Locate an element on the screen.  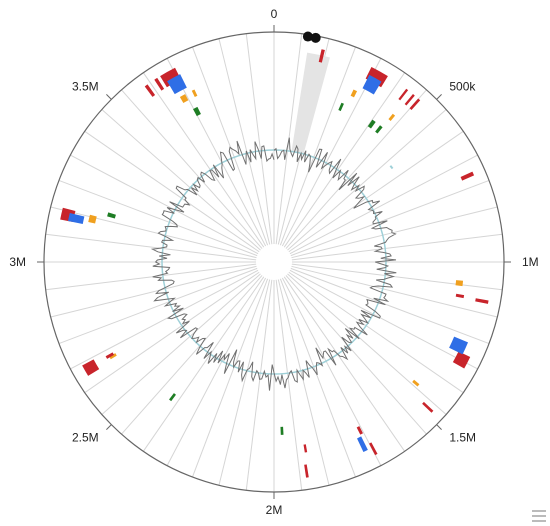
origin-markers is located at coordinates (311, 37).